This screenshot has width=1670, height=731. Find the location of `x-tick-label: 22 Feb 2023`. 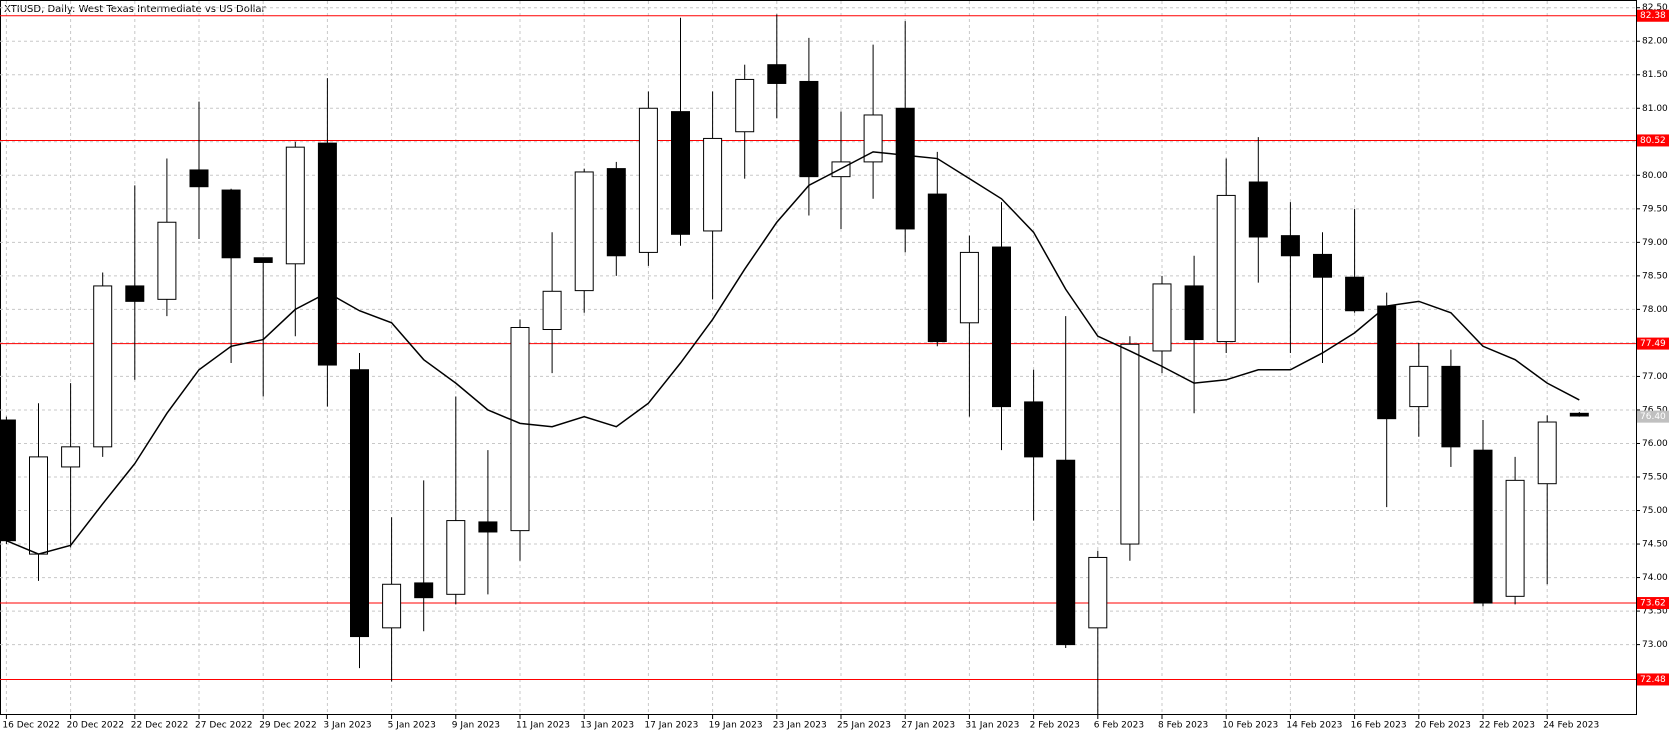

x-tick-label: 22 Feb 2023 is located at coordinates (1507, 726).